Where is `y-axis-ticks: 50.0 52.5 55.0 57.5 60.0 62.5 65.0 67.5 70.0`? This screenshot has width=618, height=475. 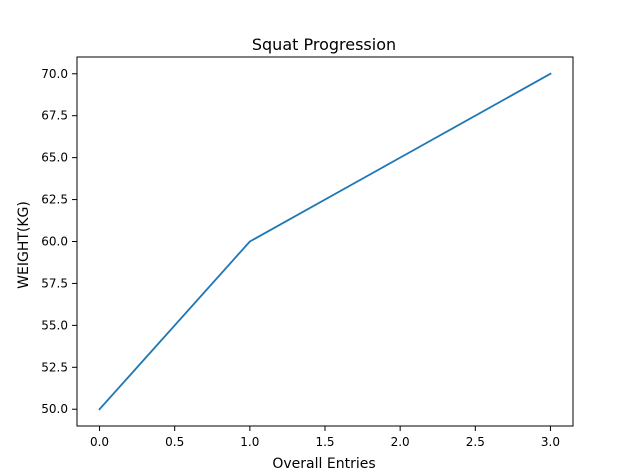
y-axis-ticks: 50.0 52.5 55.0 57.5 60.0 62.5 65.0 67.5 70.0 is located at coordinates (59, 241).